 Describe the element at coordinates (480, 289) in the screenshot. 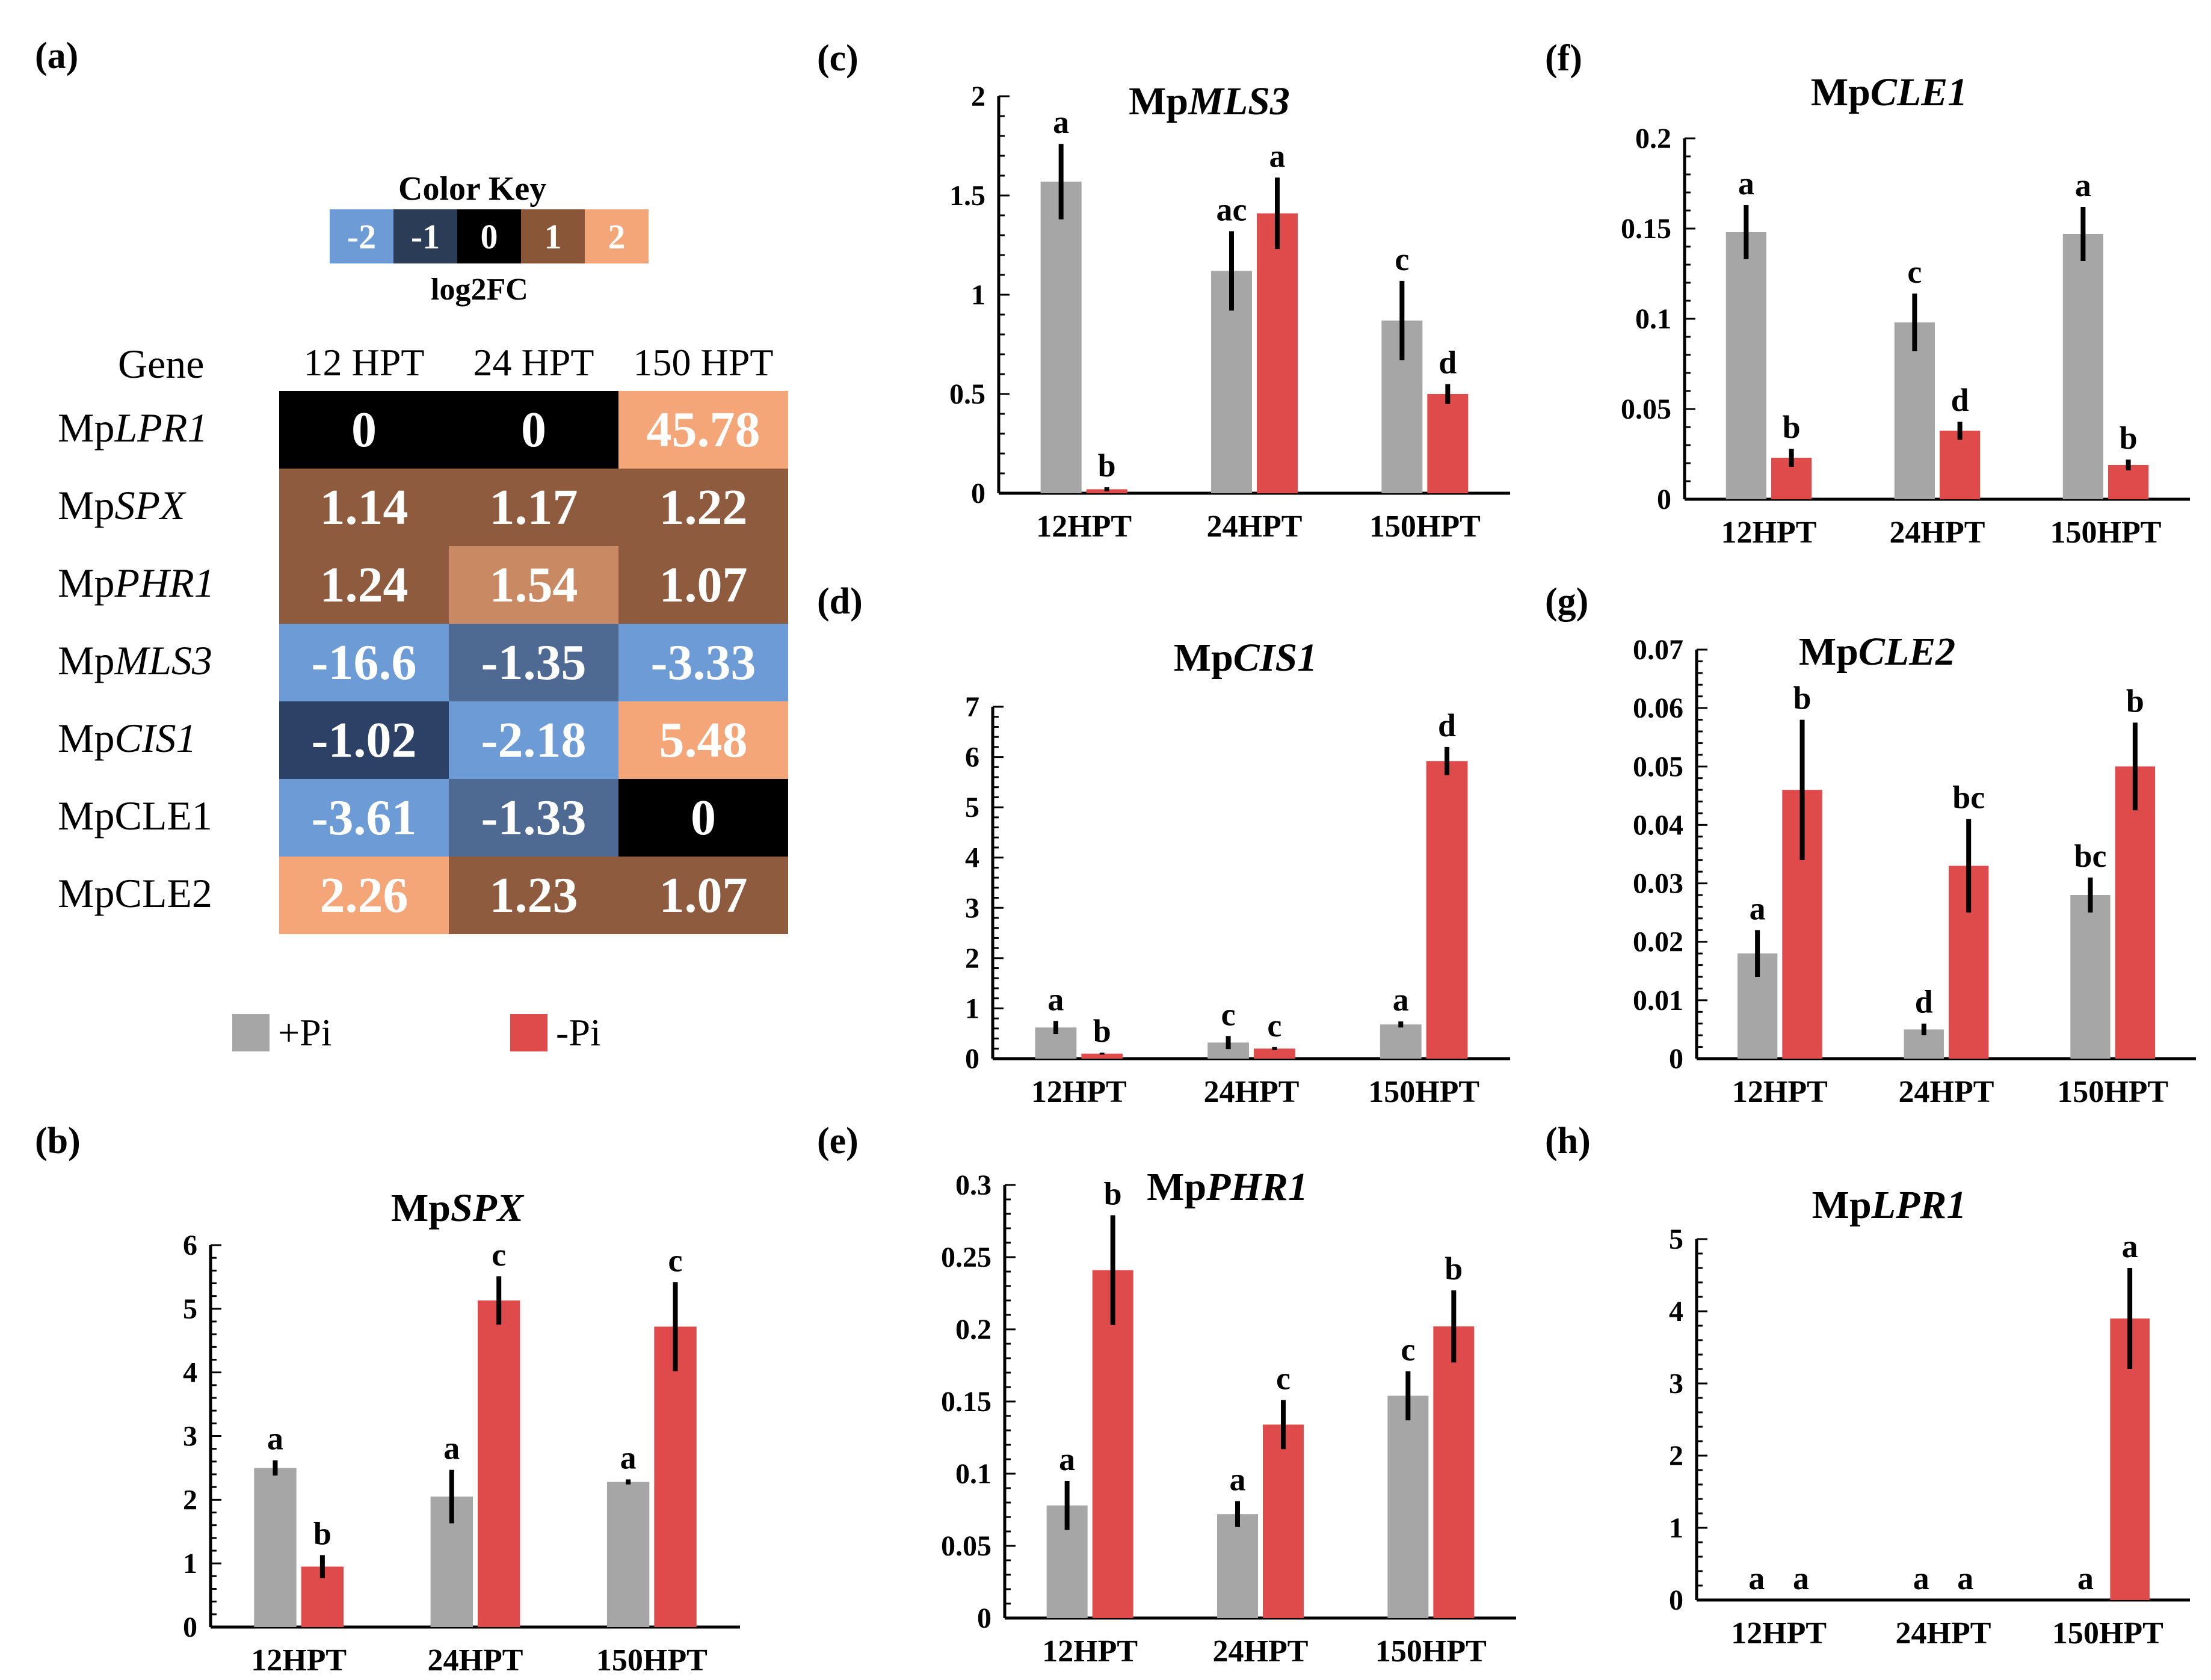

I see `color-key-subtitle: log2FC` at that location.